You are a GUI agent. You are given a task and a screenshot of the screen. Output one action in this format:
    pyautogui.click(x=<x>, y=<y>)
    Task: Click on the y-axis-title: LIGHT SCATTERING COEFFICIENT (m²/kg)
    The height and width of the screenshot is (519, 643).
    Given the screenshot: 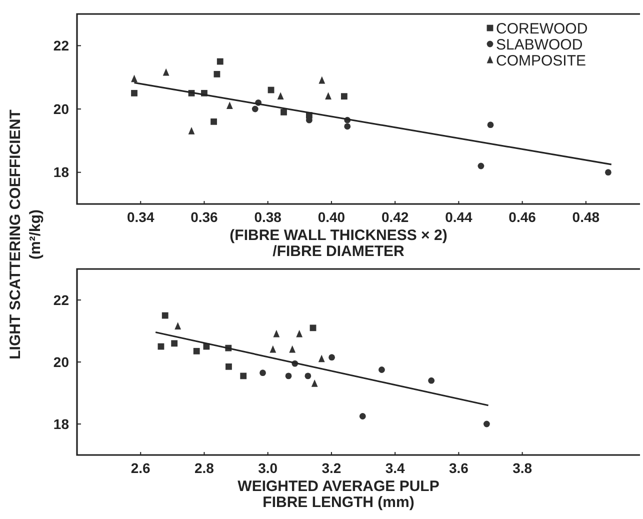 What is the action you would take?
    pyautogui.click(x=25, y=235)
    